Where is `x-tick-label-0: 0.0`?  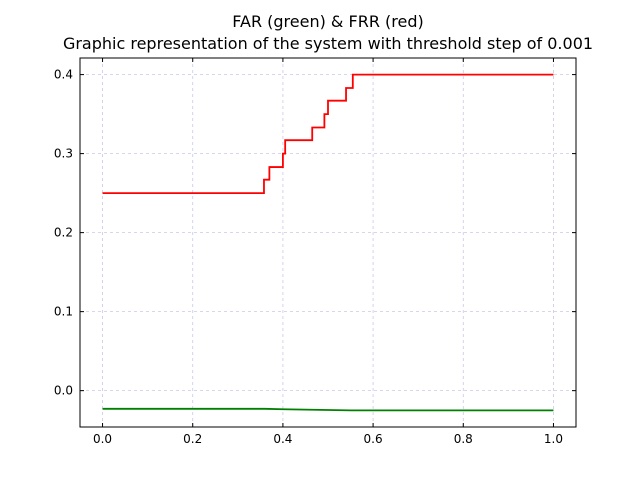 x-tick-label-0: 0.0 is located at coordinates (102, 439).